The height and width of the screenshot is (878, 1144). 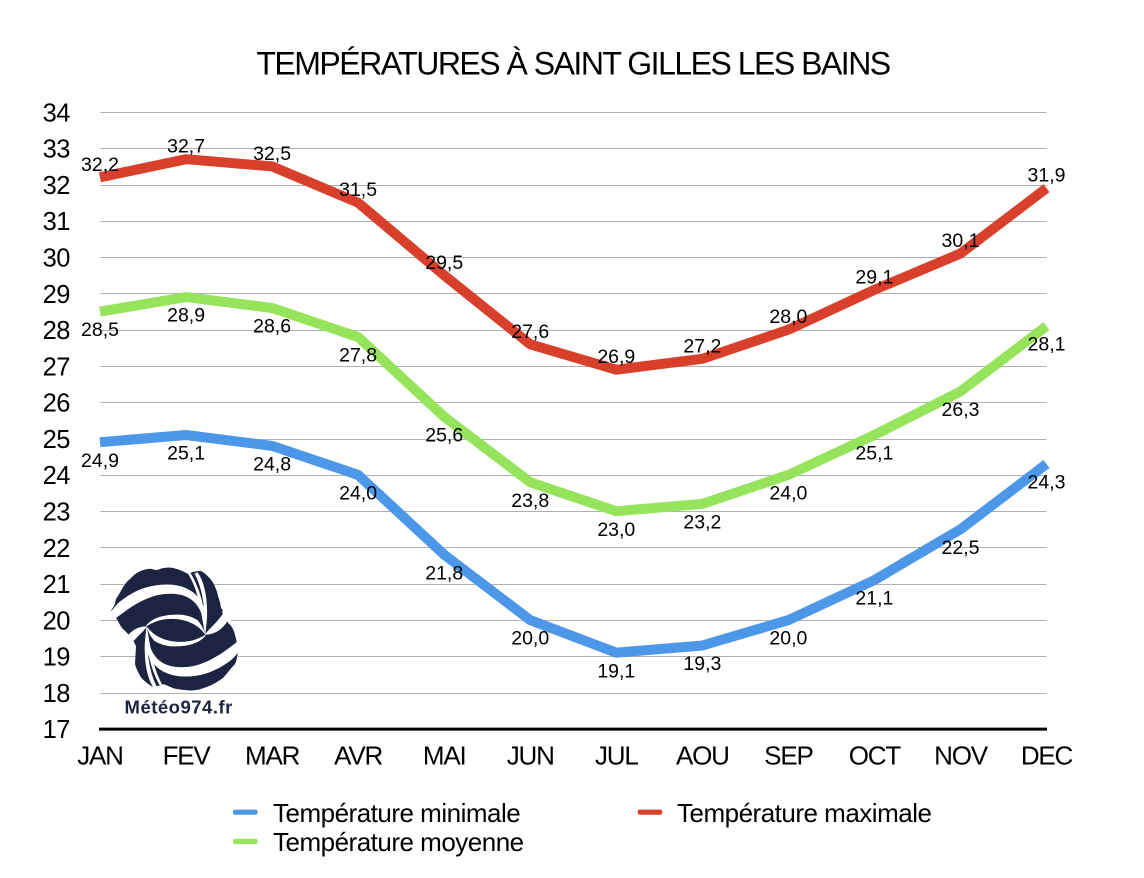 I want to click on svg-text: 21,1, so click(x=874, y=599).